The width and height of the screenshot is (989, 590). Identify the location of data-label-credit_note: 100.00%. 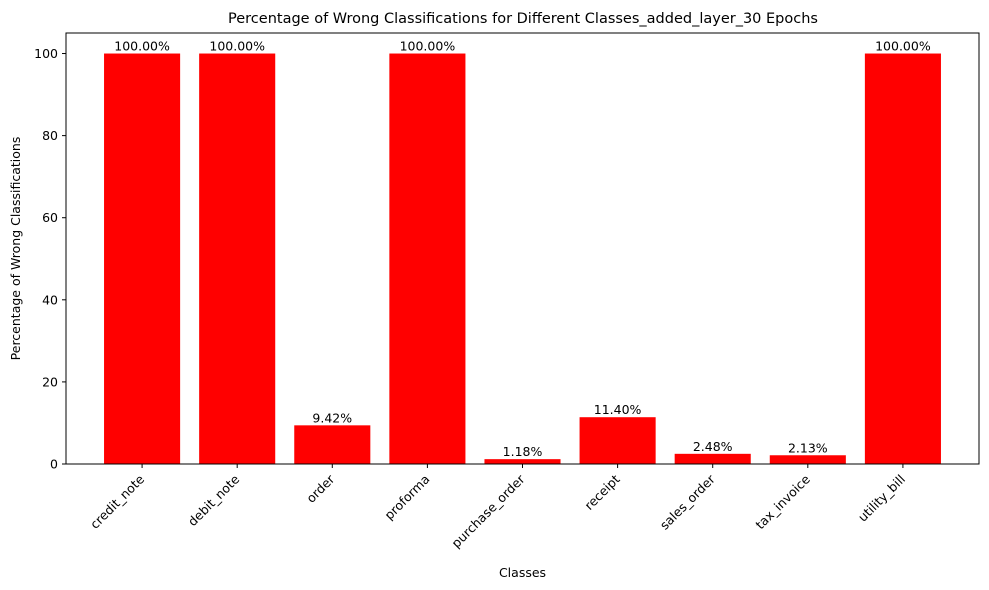
(142, 46).